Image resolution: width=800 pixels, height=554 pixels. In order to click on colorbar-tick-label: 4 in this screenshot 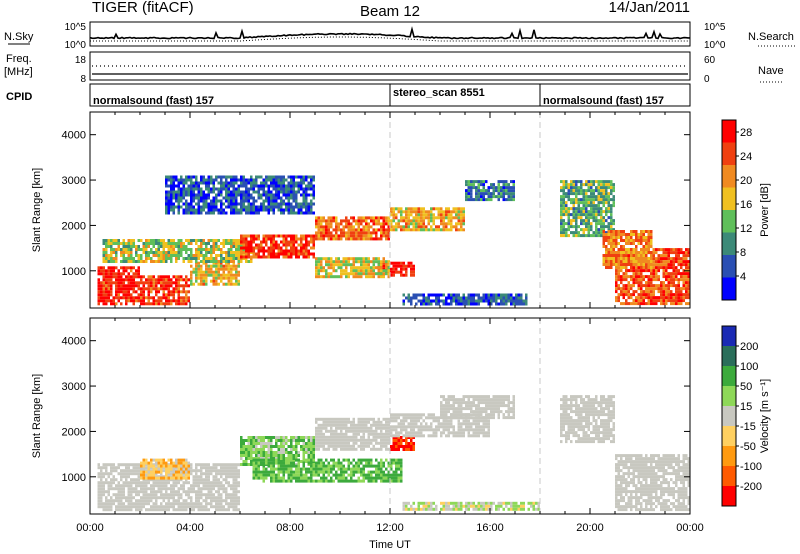, I will do `click(743, 277)`.